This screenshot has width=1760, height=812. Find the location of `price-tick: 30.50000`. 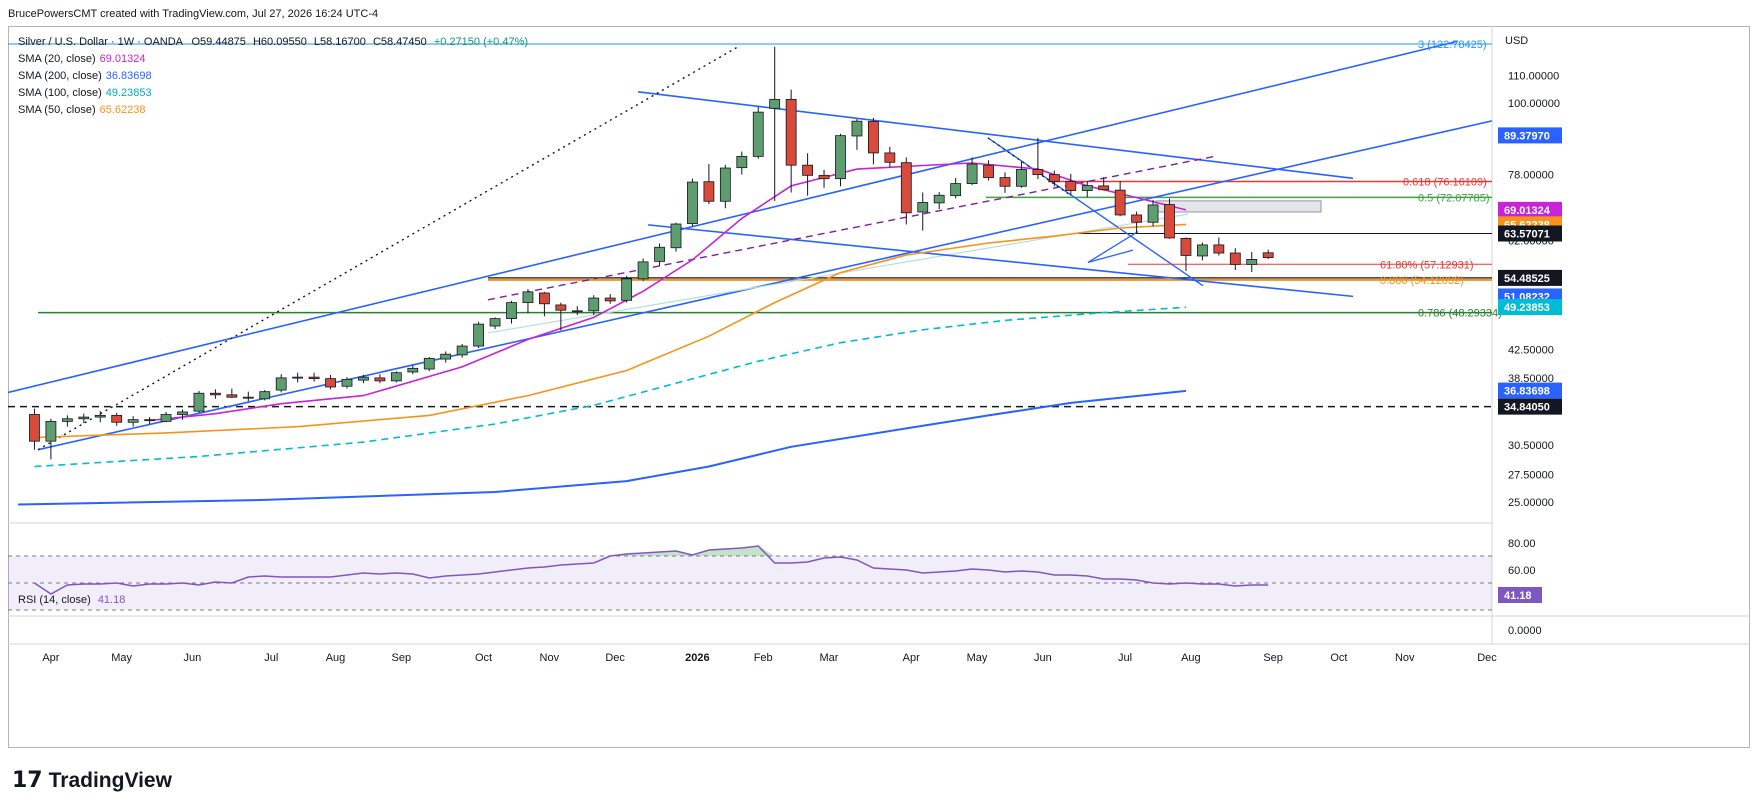

price-tick: 30.50000 is located at coordinates (1531, 446).